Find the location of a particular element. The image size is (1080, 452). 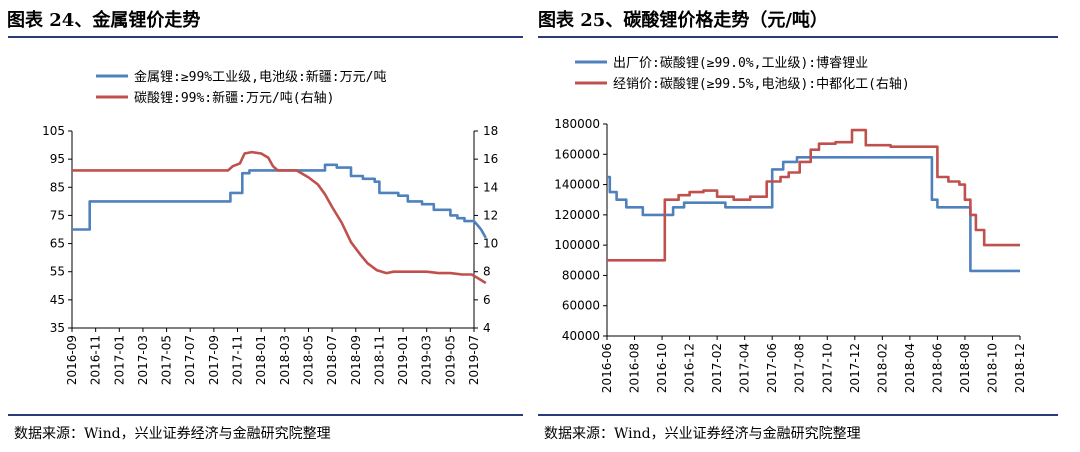

left-ytick-label: 95 is located at coordinates (57, 159).